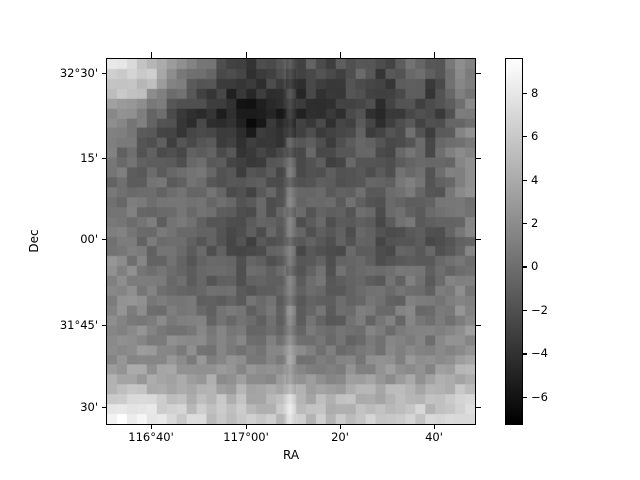  I want to click on y-tick-label-0: 32°30', so click(78, 73).